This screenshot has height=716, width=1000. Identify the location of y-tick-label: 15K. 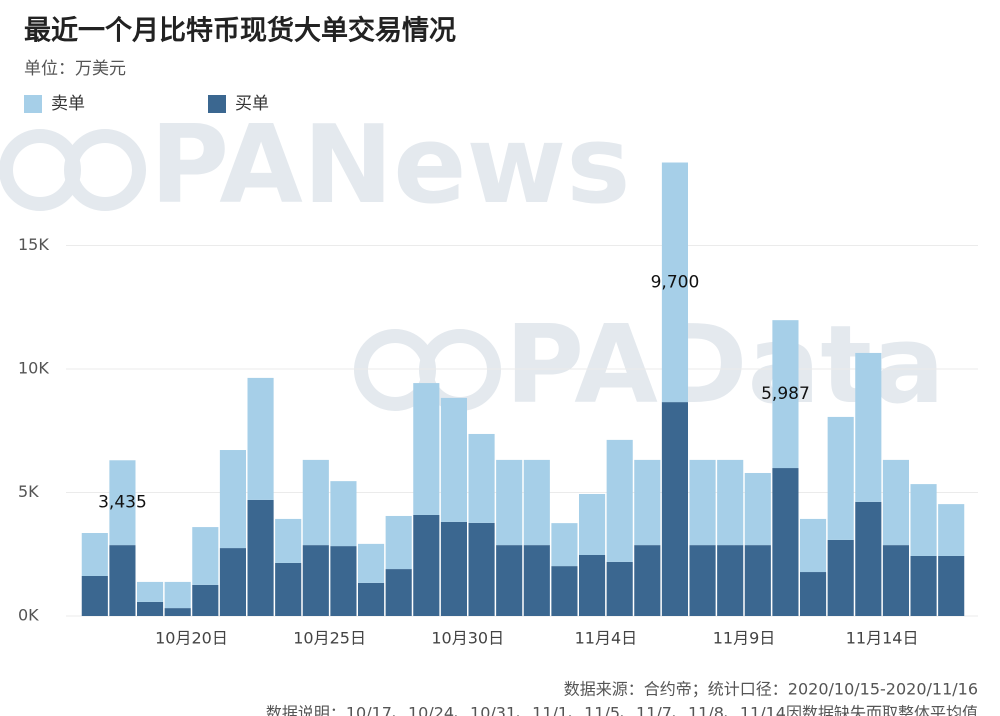
(33, 244).